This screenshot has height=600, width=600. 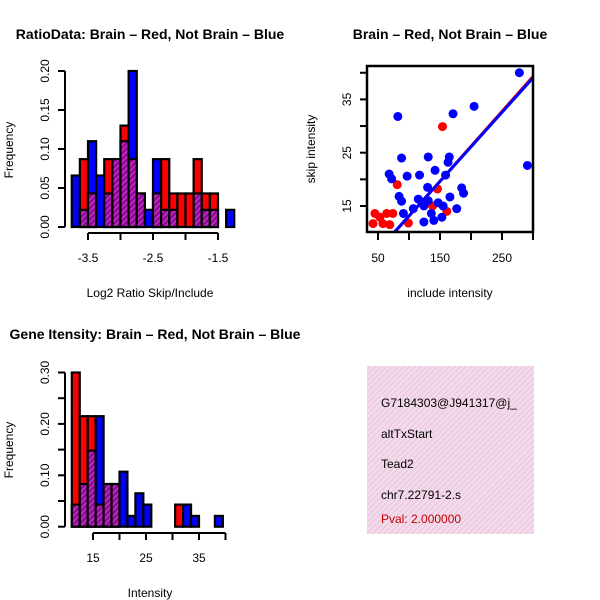 What do you see at coordinates (347, 99) in the screenshot?
I see `y-tick-label: 35` at bounding box center [347, 99].